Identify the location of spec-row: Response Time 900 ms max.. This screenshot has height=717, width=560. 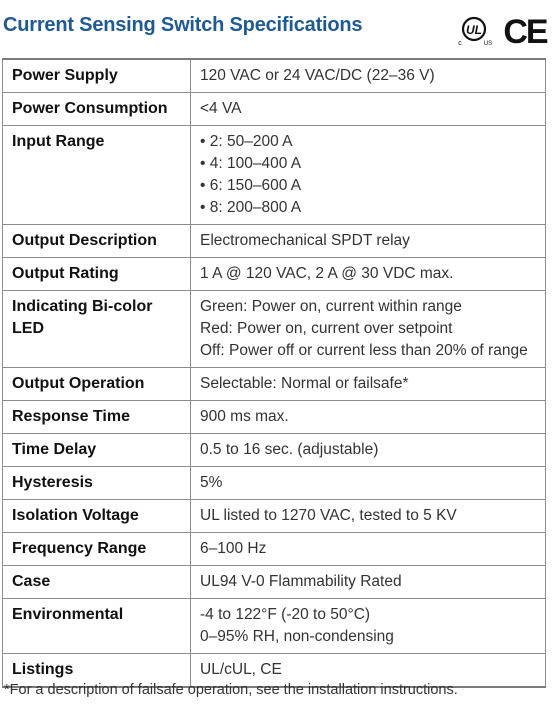
(274, 417).